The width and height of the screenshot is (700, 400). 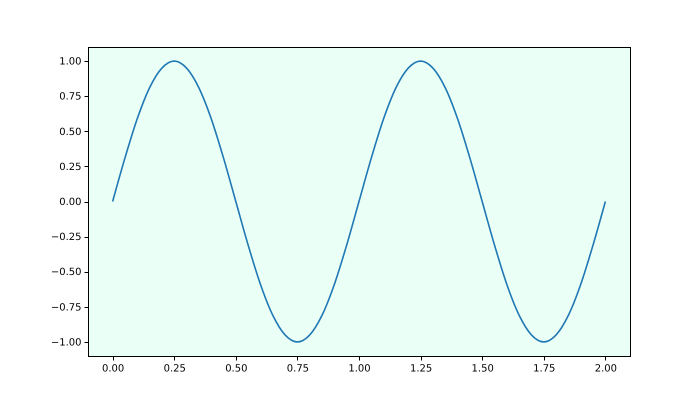 I want to click on y-tick-label: −1.00, so click(x=66, y=342).